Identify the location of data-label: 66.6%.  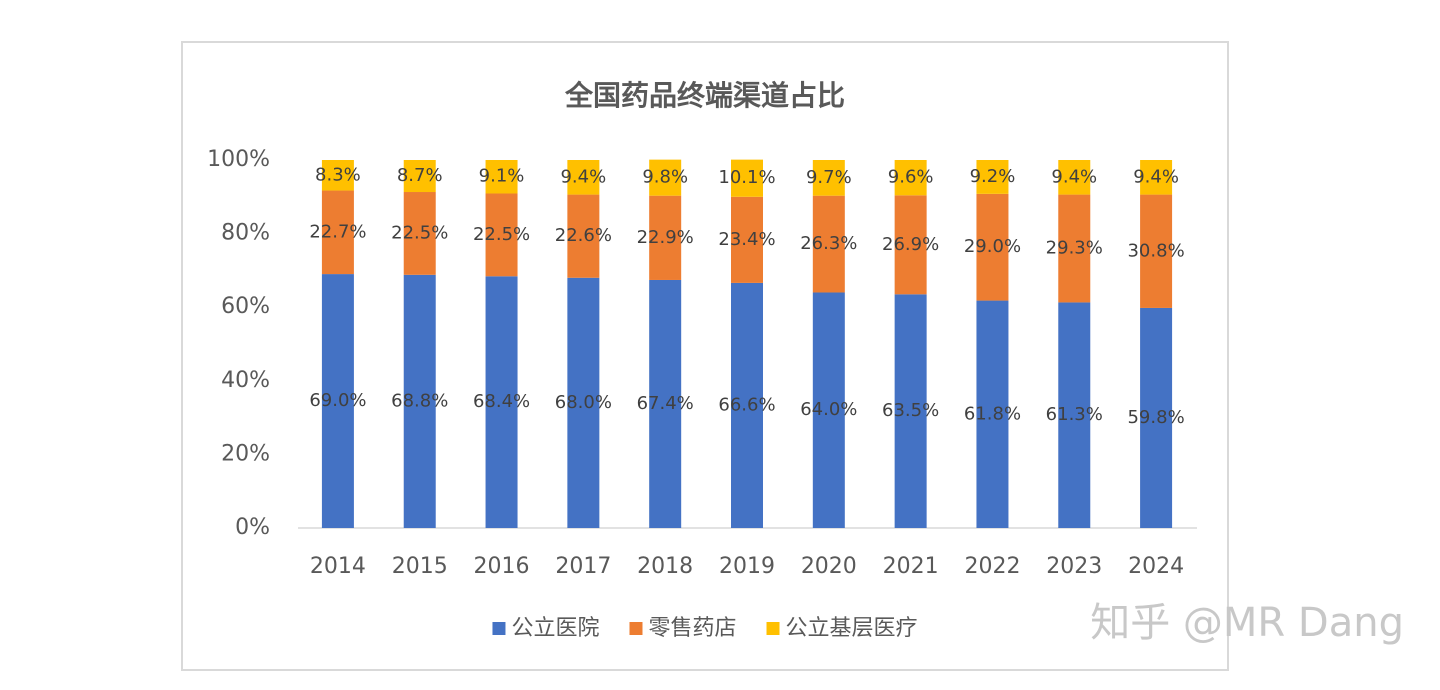
(746, 404).